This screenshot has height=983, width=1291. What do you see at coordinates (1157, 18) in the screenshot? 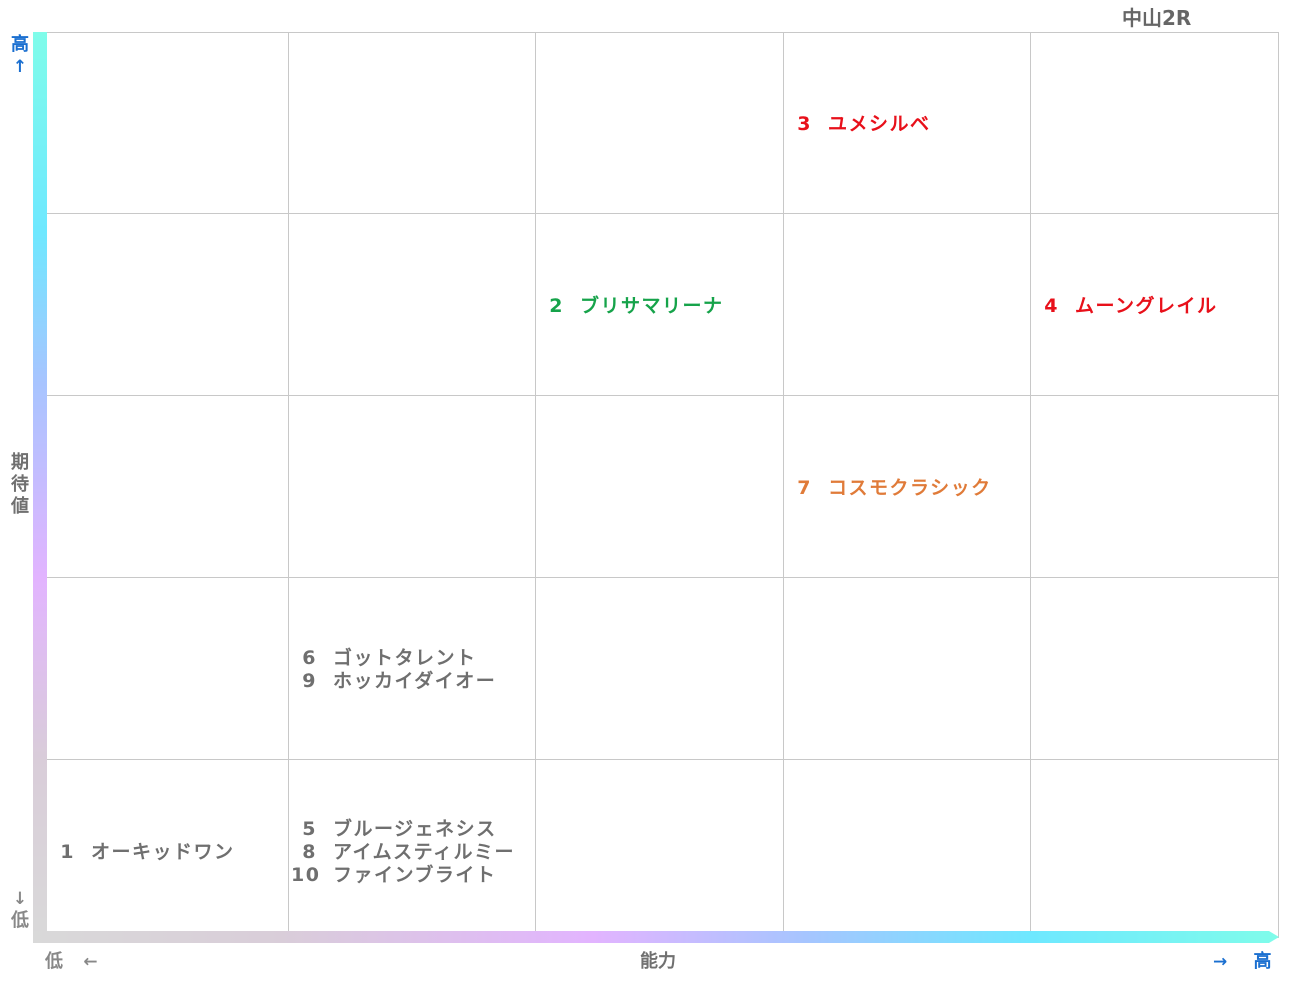
I see `race-label: 中山2R` at bounding box center [1157, 18].